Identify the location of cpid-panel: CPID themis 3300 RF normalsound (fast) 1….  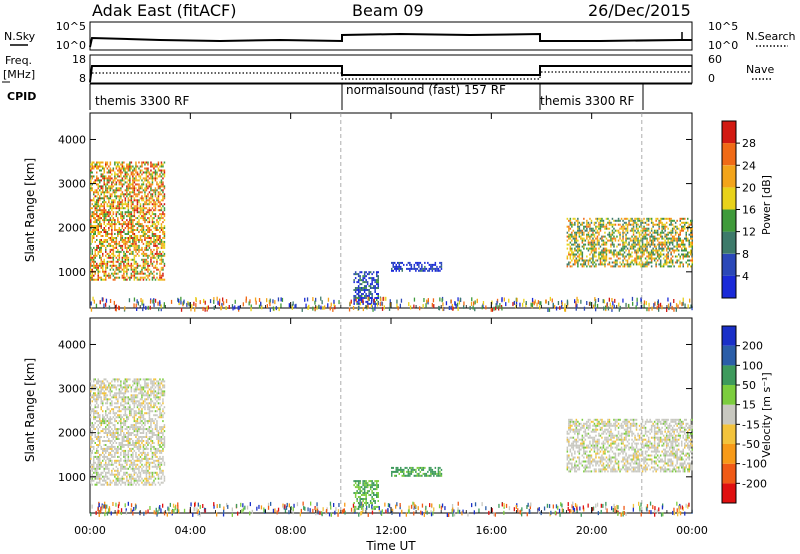
(349, 96).